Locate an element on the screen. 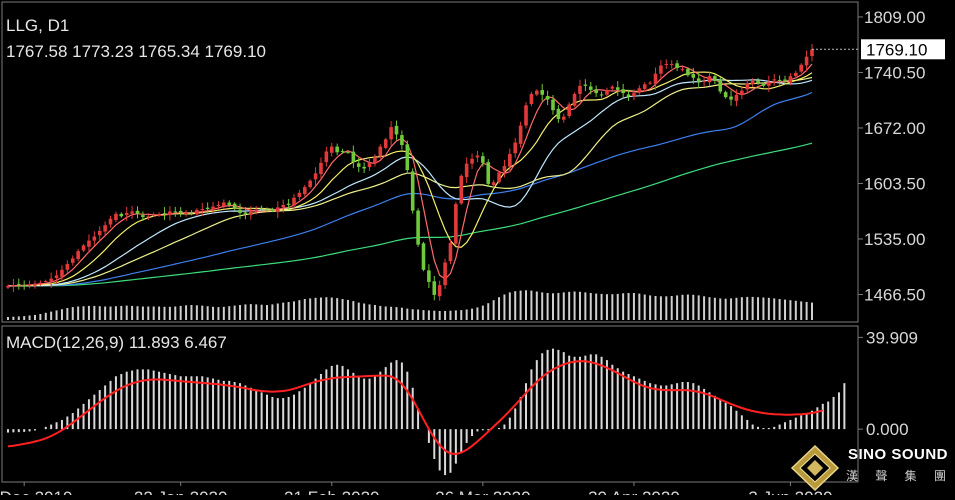 Image resolution: width=955 pixels, height=500 pixels. ohlc-readout: 1767.58 1773.23 1765.34 1769.10 is located at coordinates (136, 51).